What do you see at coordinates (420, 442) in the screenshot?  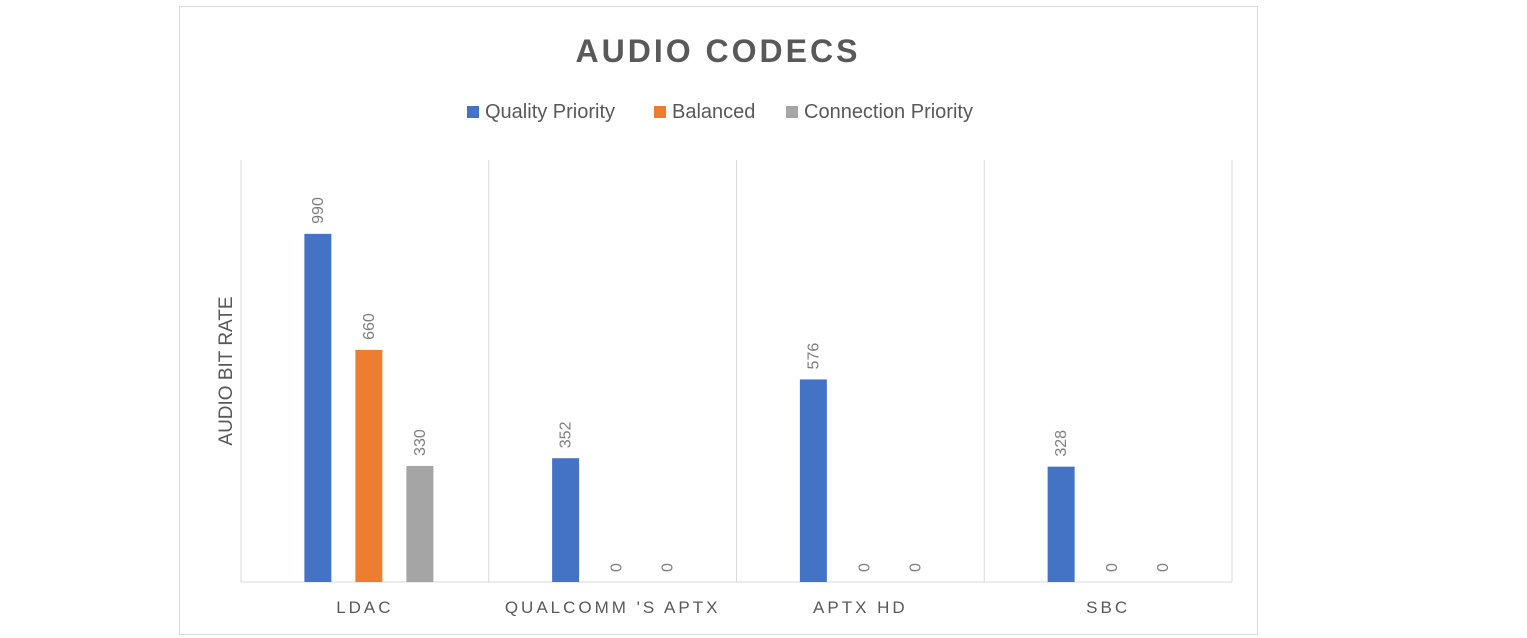 I see `data-label: 330` at bounding box center [420, 442].